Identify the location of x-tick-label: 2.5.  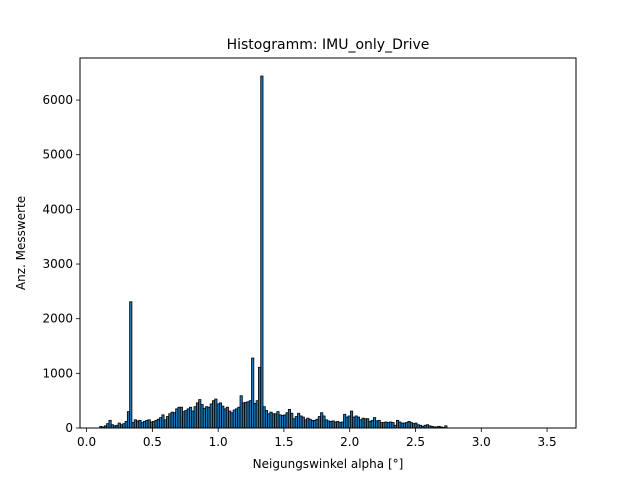
(415, 442).